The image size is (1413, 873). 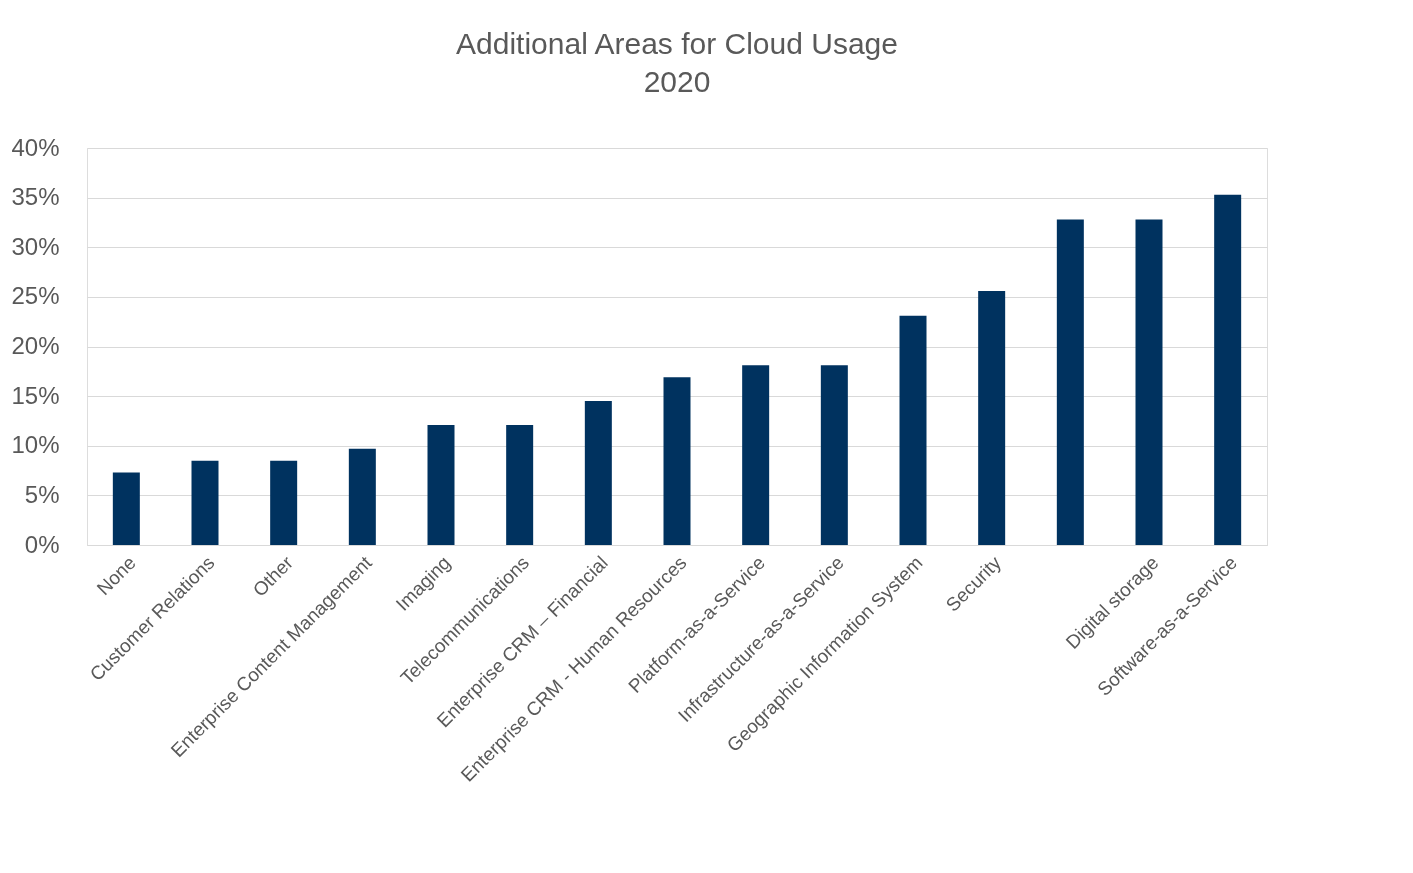 What do you see at coordinates (35, 147) in the screenshot?
I see `y-tick-label: 40%` at bounding box center [35, 147].